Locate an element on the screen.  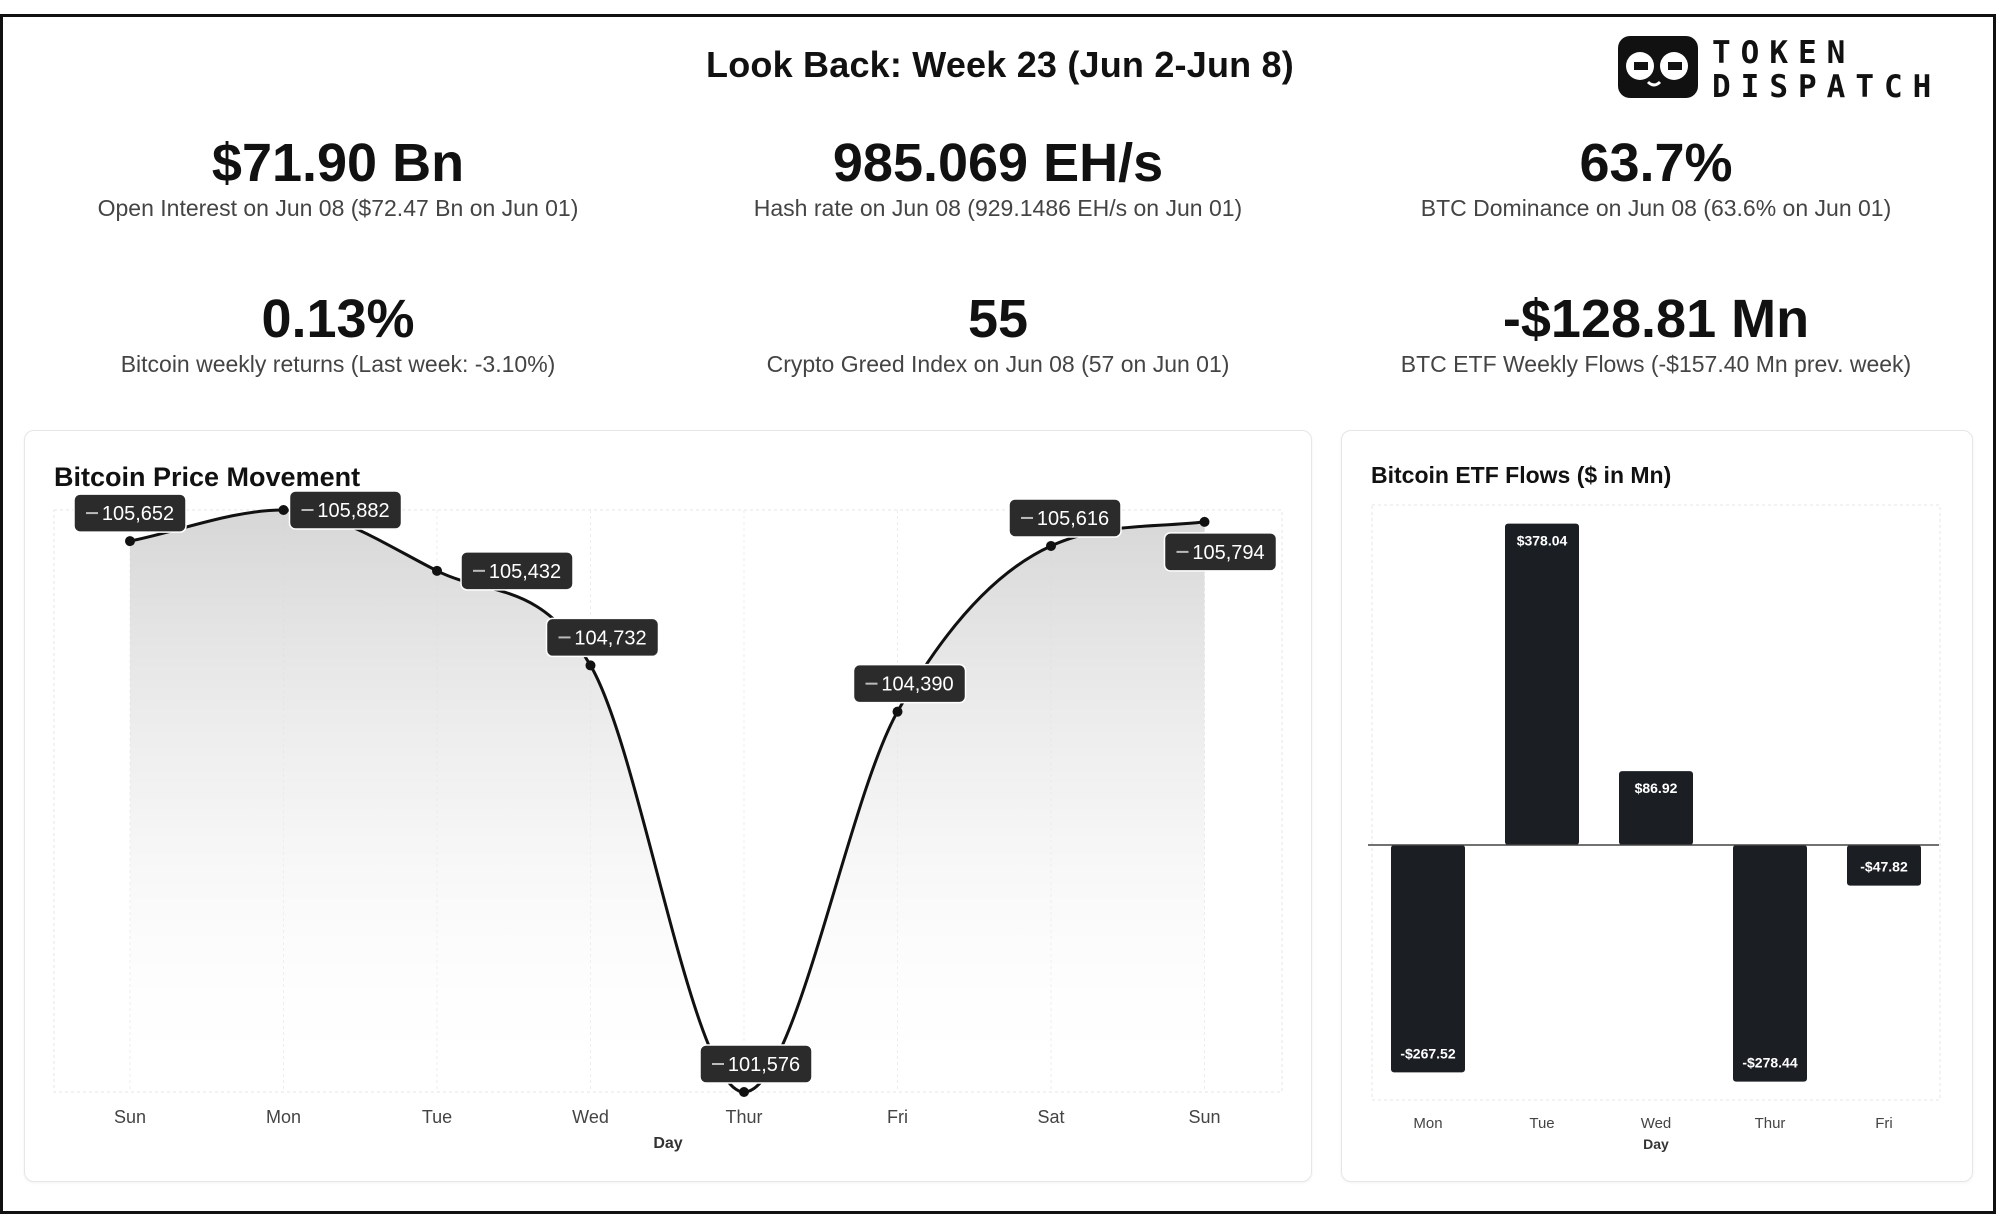
plot-grid-border is located at coordinates (1656, 802).